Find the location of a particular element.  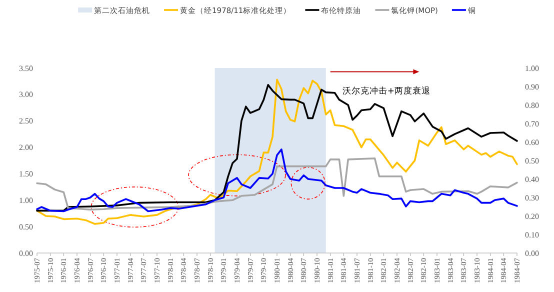

annotation: 沃尔克冲击+两度衰退 is located at coordinates (386, 91).